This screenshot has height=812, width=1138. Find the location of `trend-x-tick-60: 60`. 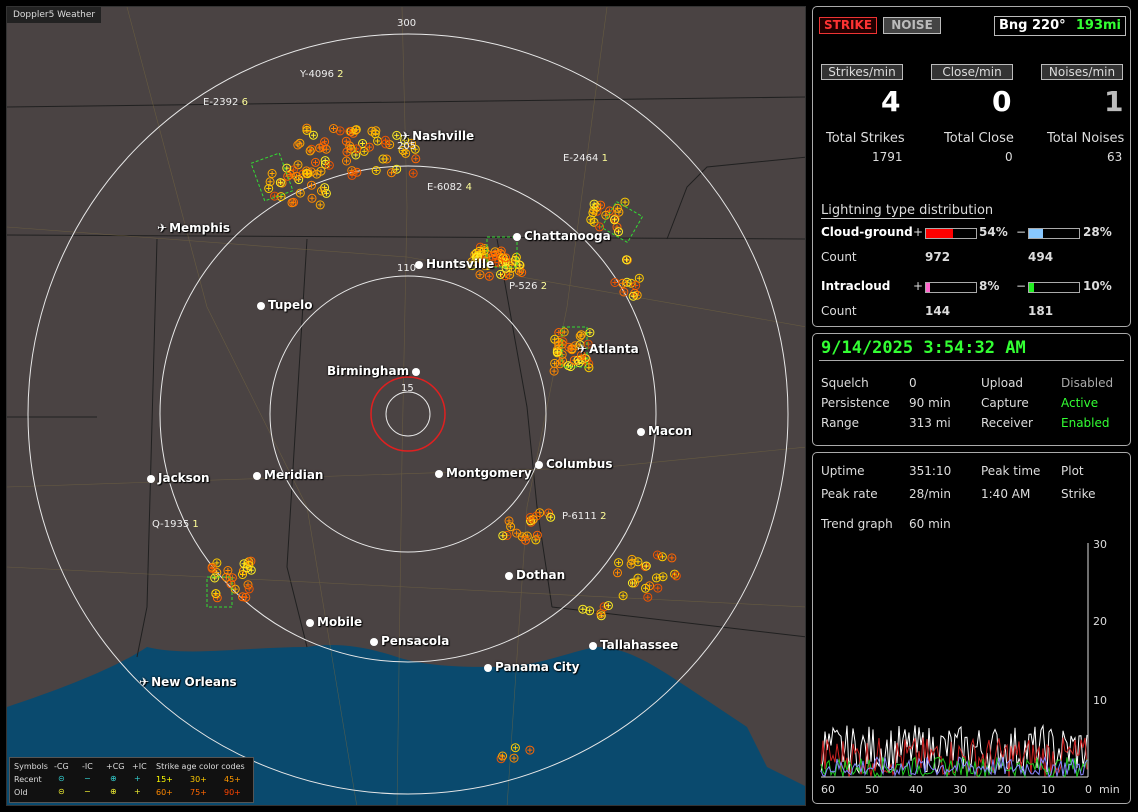

trend-x-tick-60: 60 is located at coordinates (828, 789).